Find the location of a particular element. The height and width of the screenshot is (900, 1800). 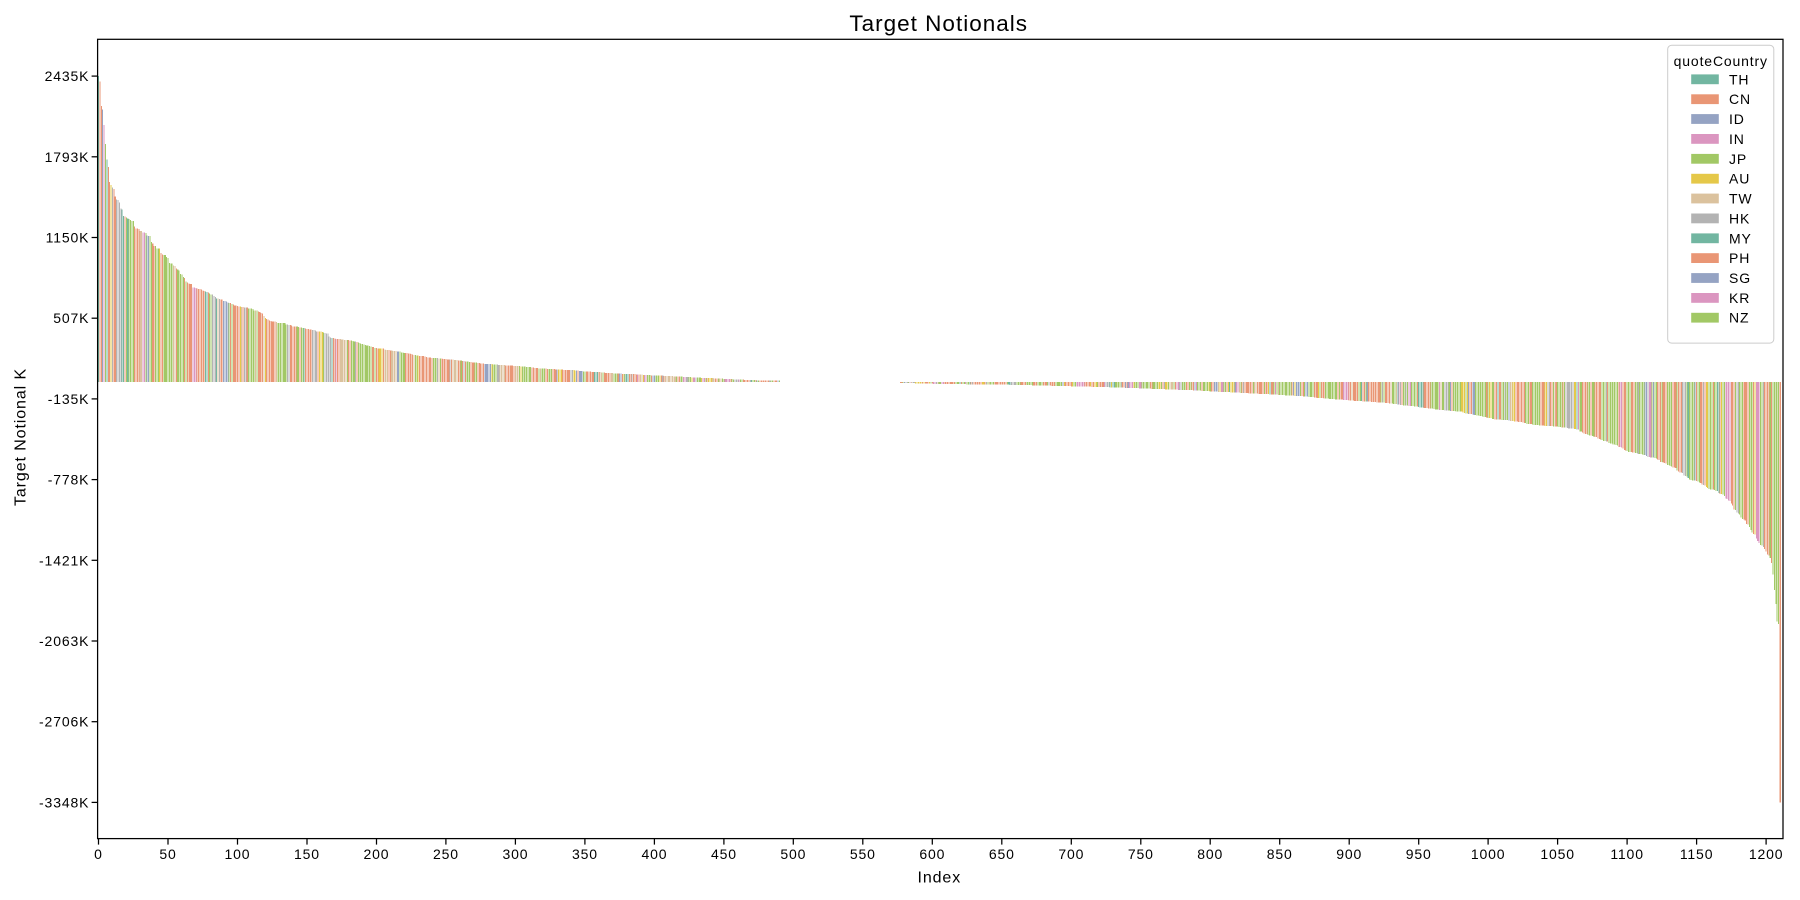

svg-text: 200 is located at coordinates (377, 854).